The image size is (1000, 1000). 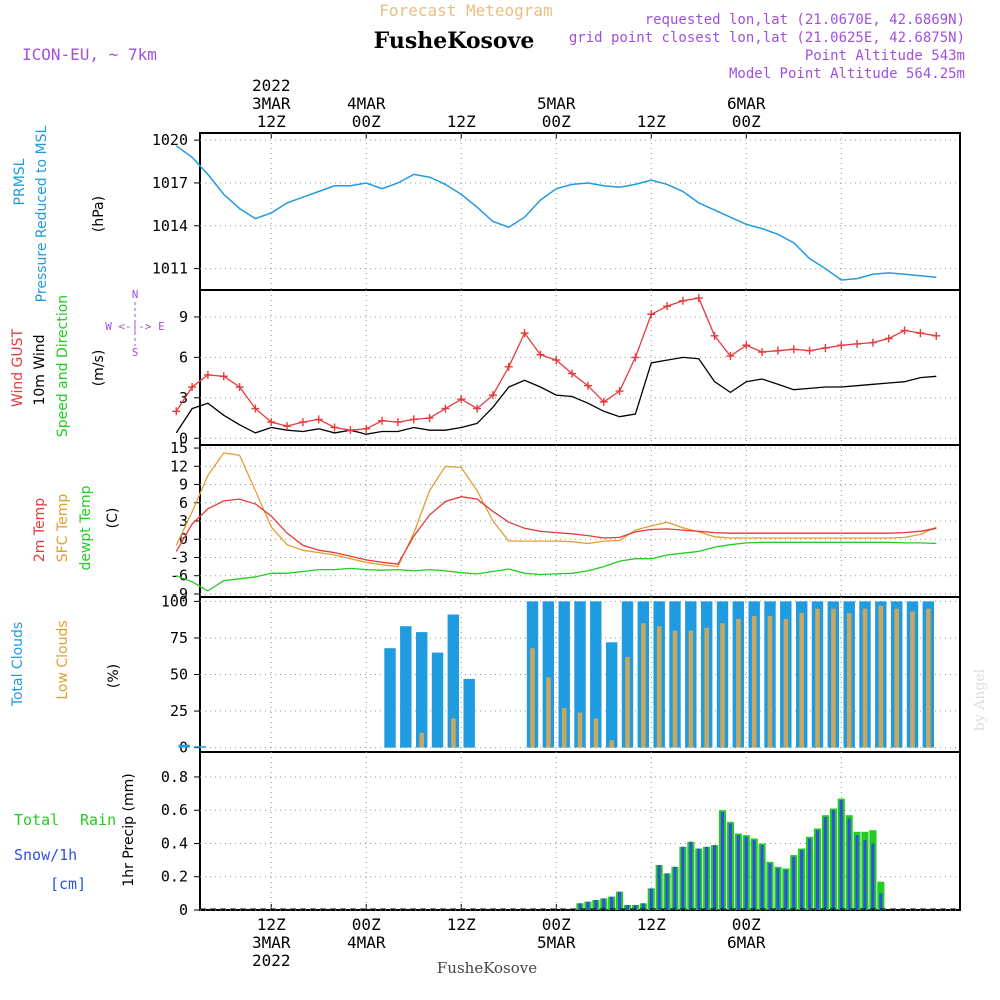 What do you see at coordinates (174, 810) in the screenshot?
I see `y-tick-label-precip: 0.6` at bounding box center [174, 810].